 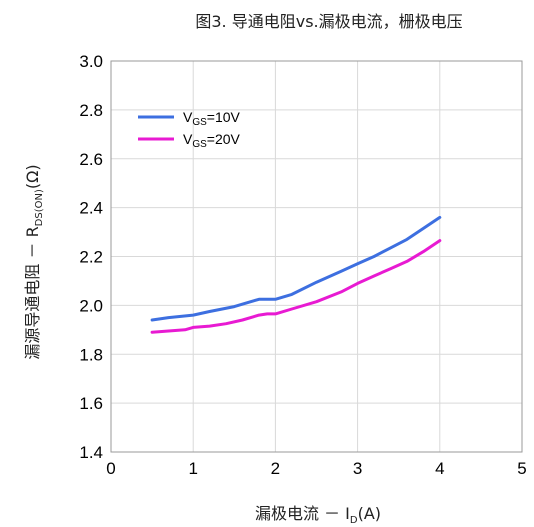 I want to click on y-tick-label: 2.2, so click(x=91, y=257).